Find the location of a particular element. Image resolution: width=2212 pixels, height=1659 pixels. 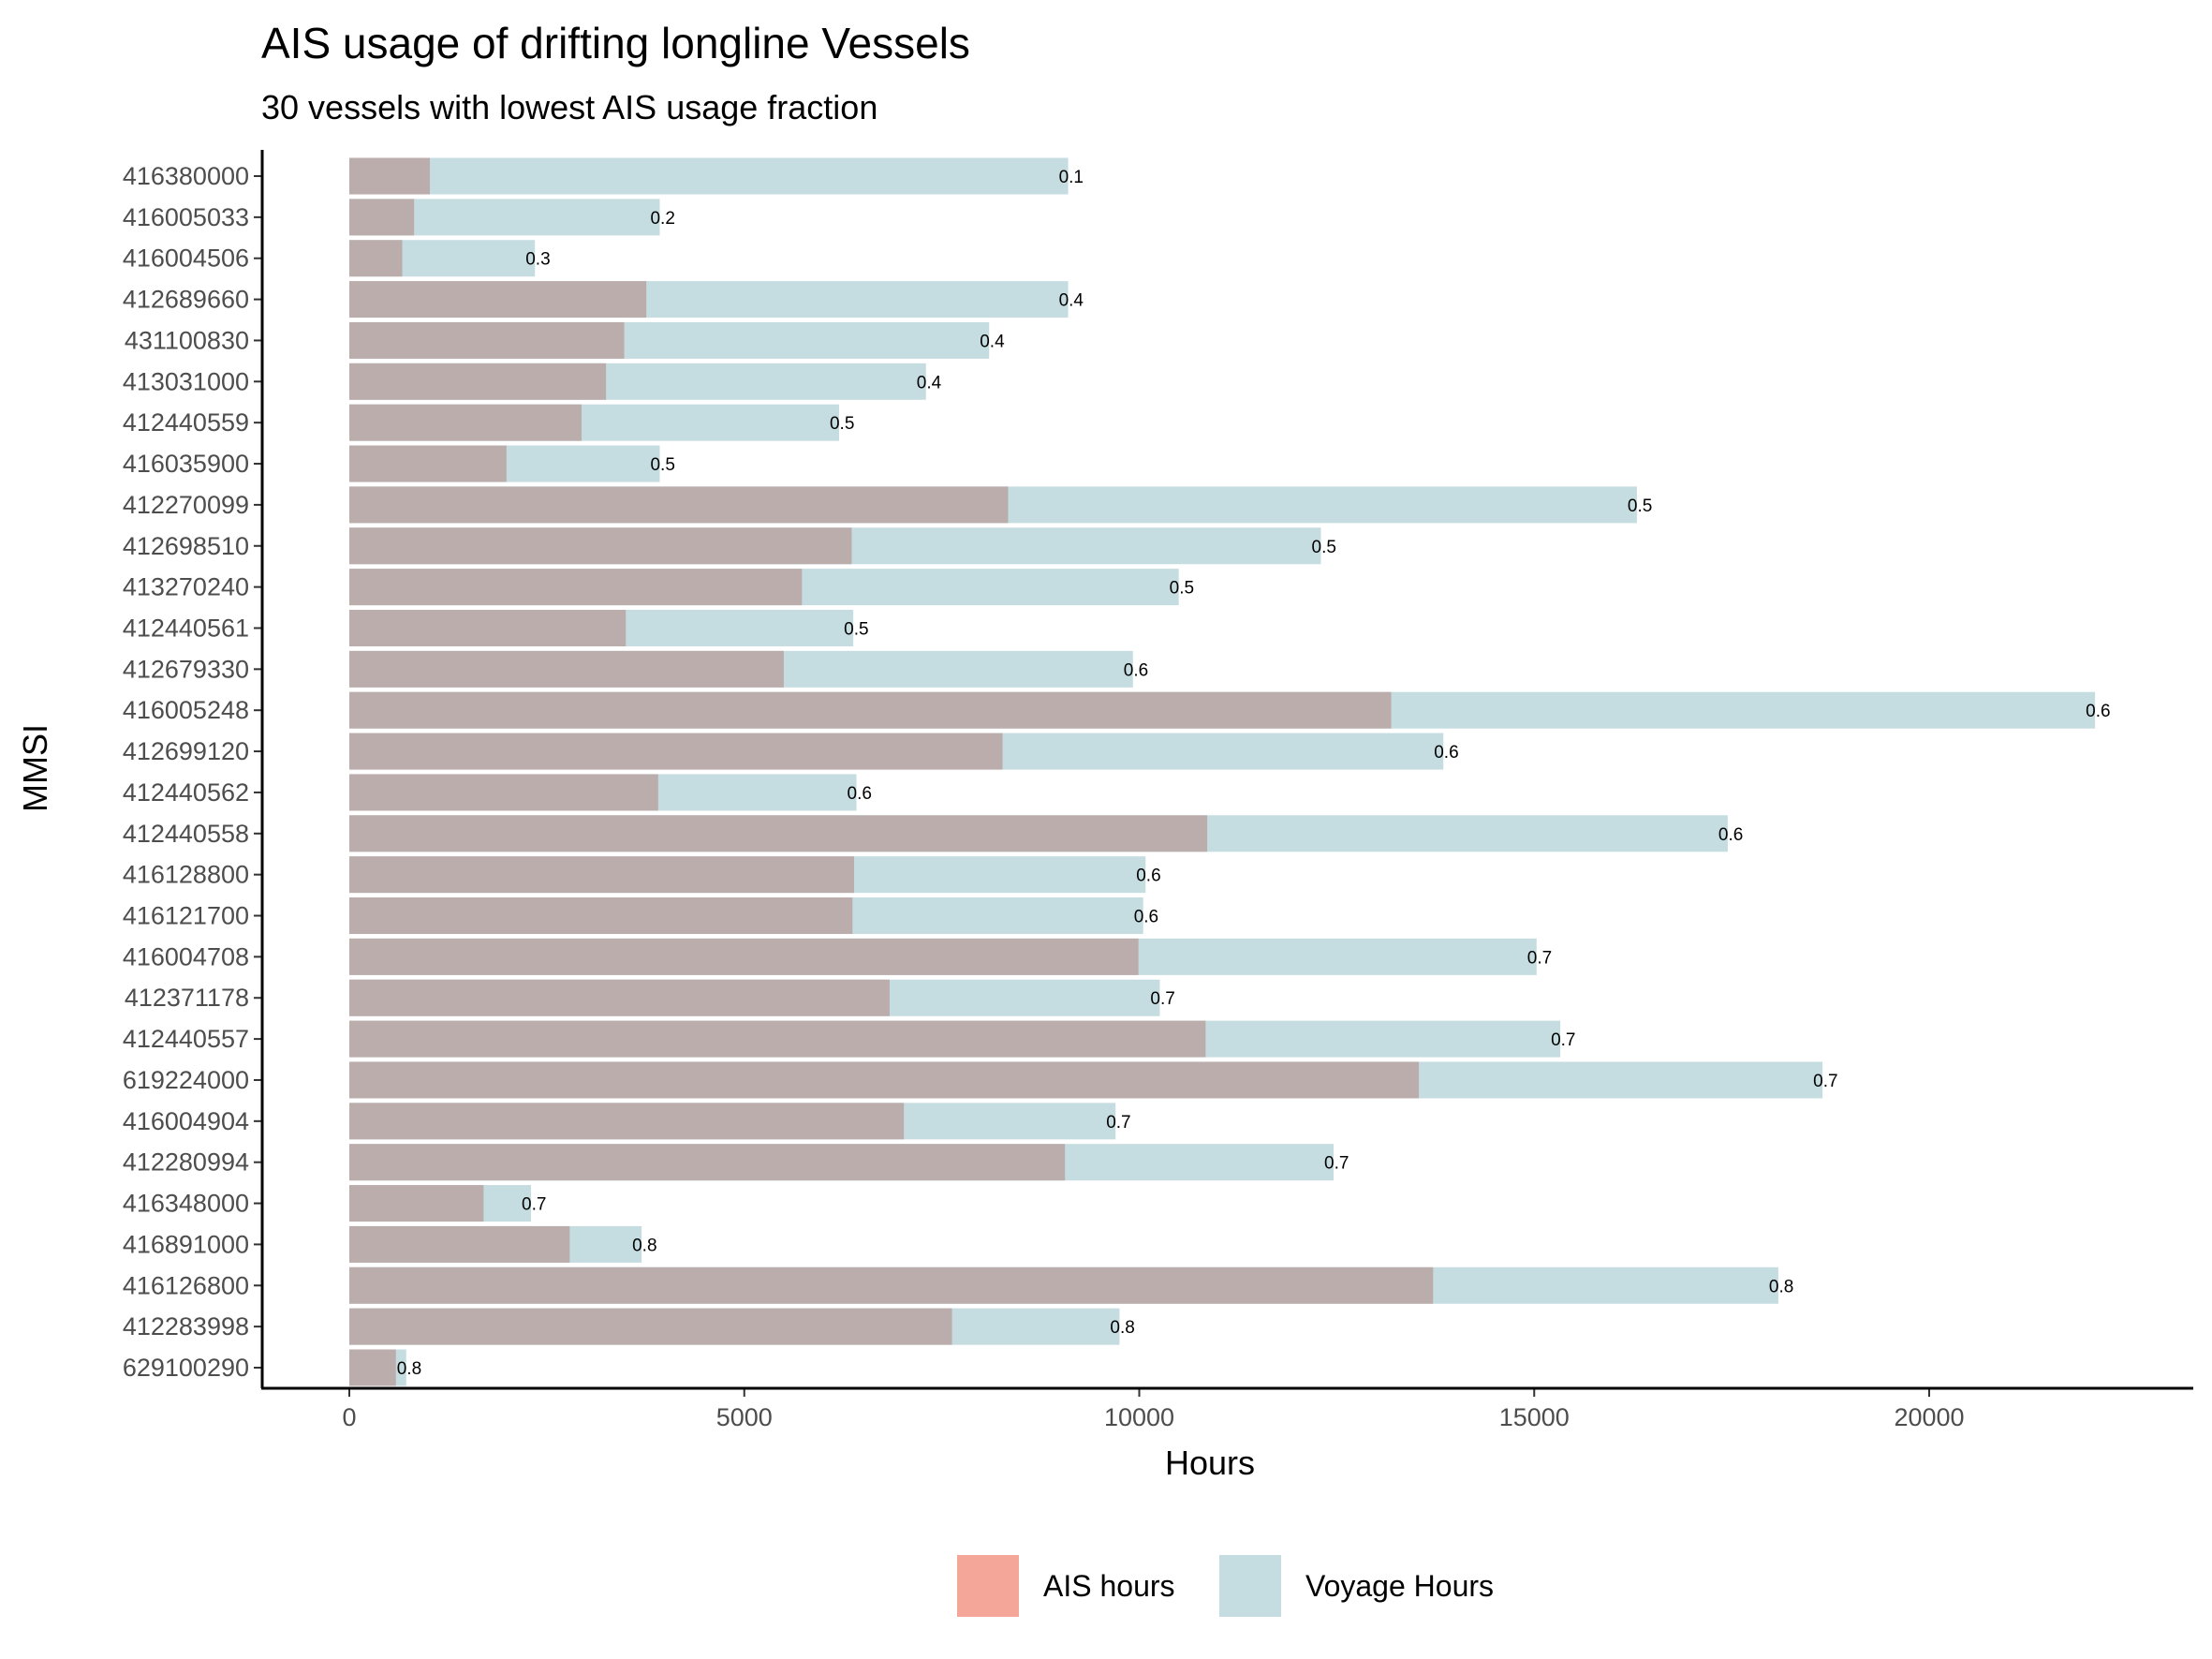

y-tick-label: 416004904 is located at coordinates (186, 1121).